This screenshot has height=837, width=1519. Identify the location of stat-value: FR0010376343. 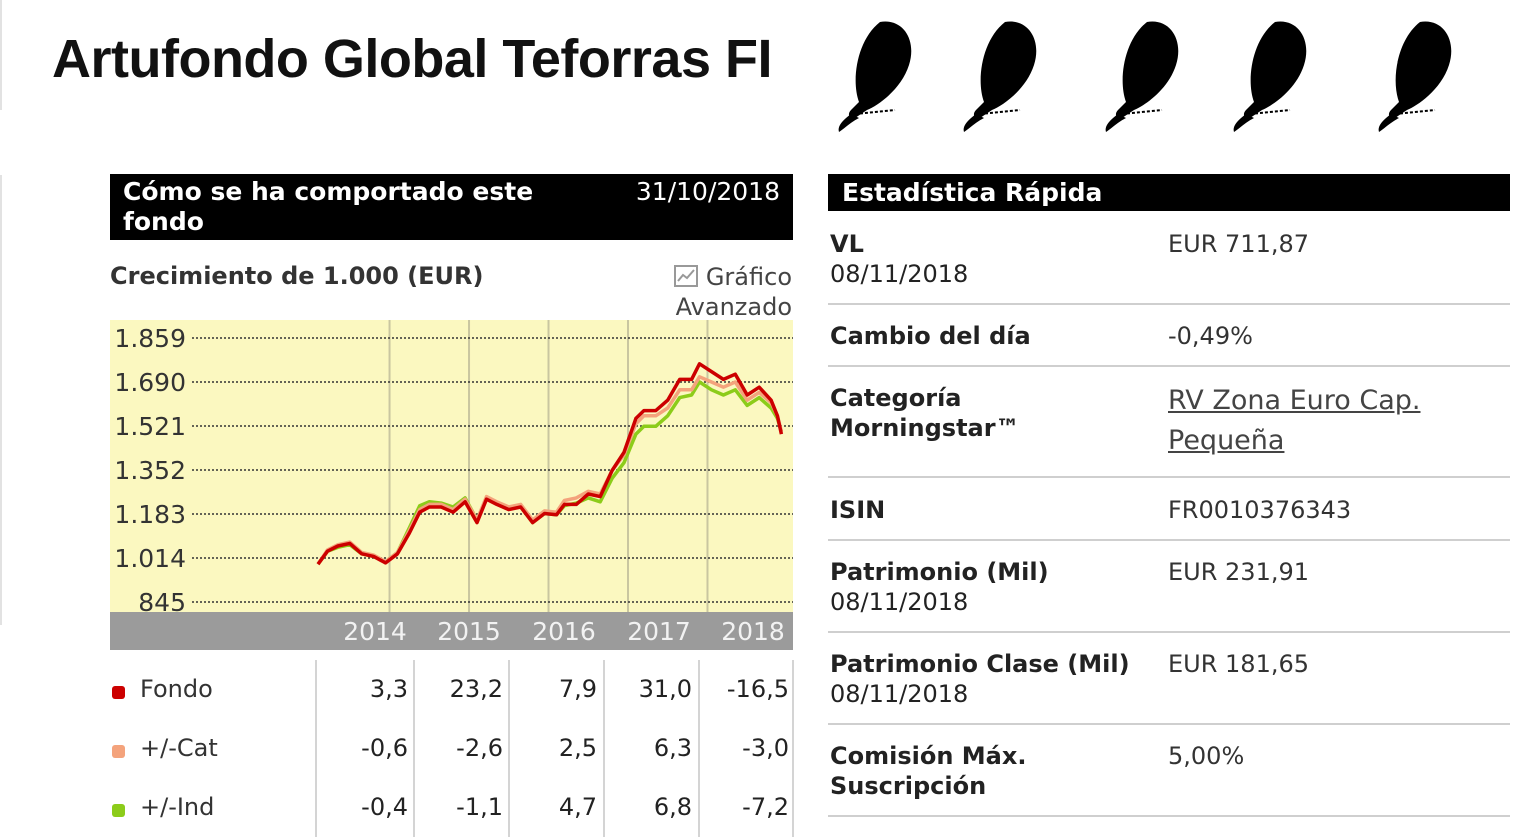
(1260, 510).